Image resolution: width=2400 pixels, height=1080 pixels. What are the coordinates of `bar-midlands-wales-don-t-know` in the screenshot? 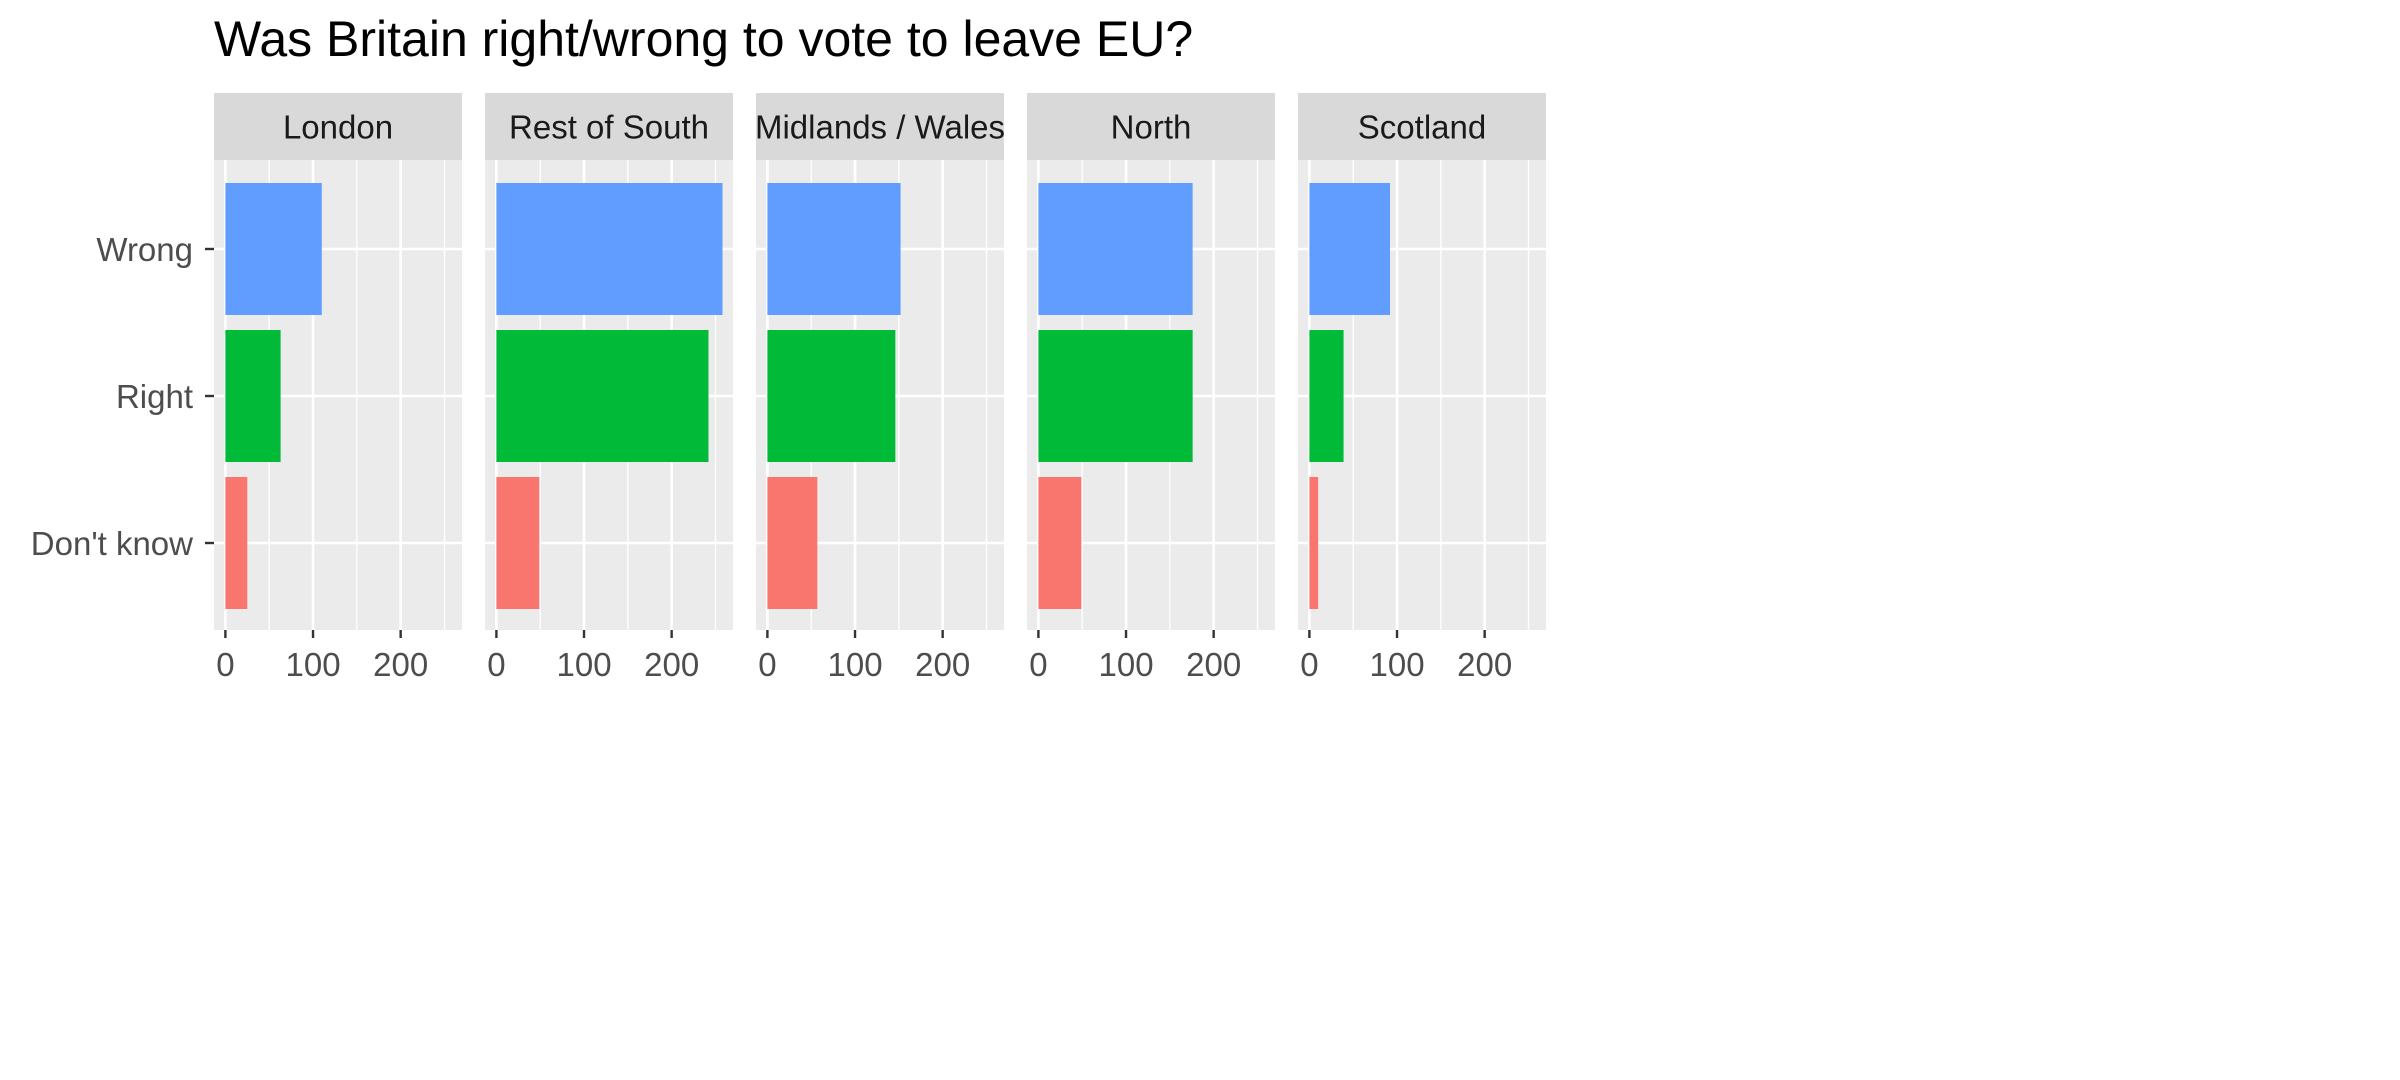 It's located at (792, 543).